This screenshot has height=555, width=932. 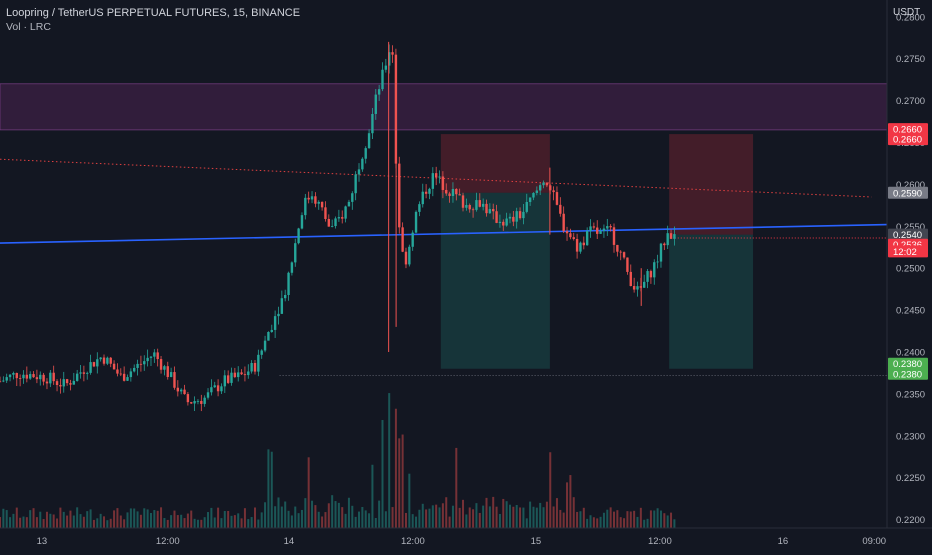 I want to click on time-tick-label: 14, so click(x=289, y=541).